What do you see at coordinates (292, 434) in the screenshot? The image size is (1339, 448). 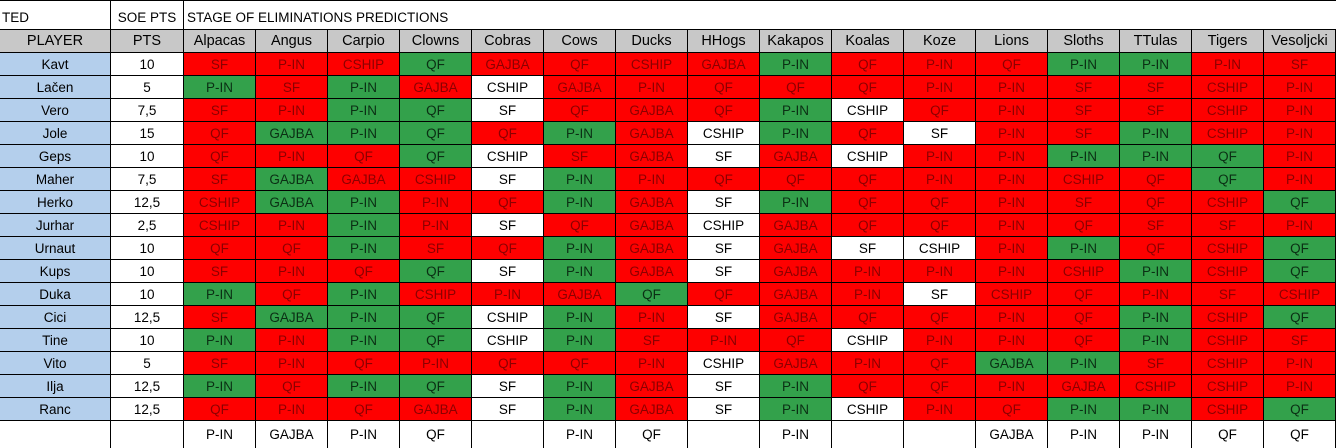 I see `result-cell: GAJBA` at bounding box center [292, 434].